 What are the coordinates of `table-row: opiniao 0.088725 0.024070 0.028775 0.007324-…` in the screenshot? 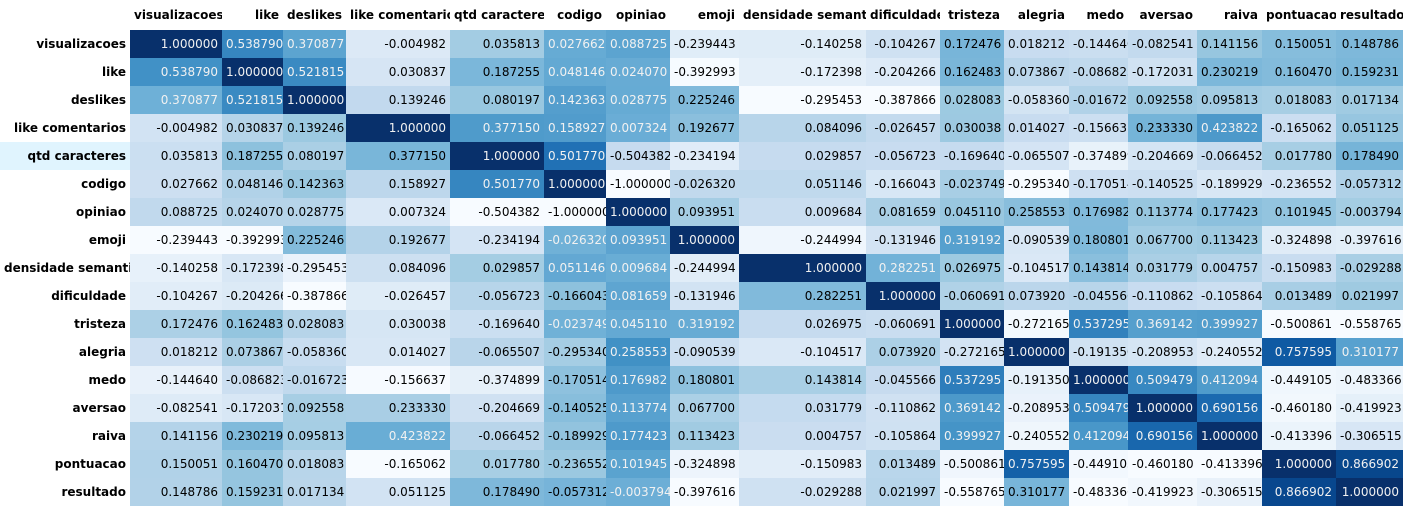 It's located at (701, 212).